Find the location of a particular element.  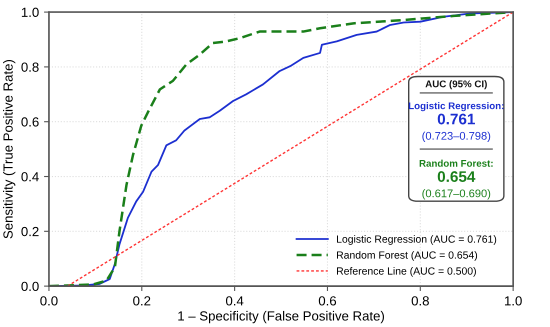

y-tick-label: 1.0 is located at coordinates (30, 13).